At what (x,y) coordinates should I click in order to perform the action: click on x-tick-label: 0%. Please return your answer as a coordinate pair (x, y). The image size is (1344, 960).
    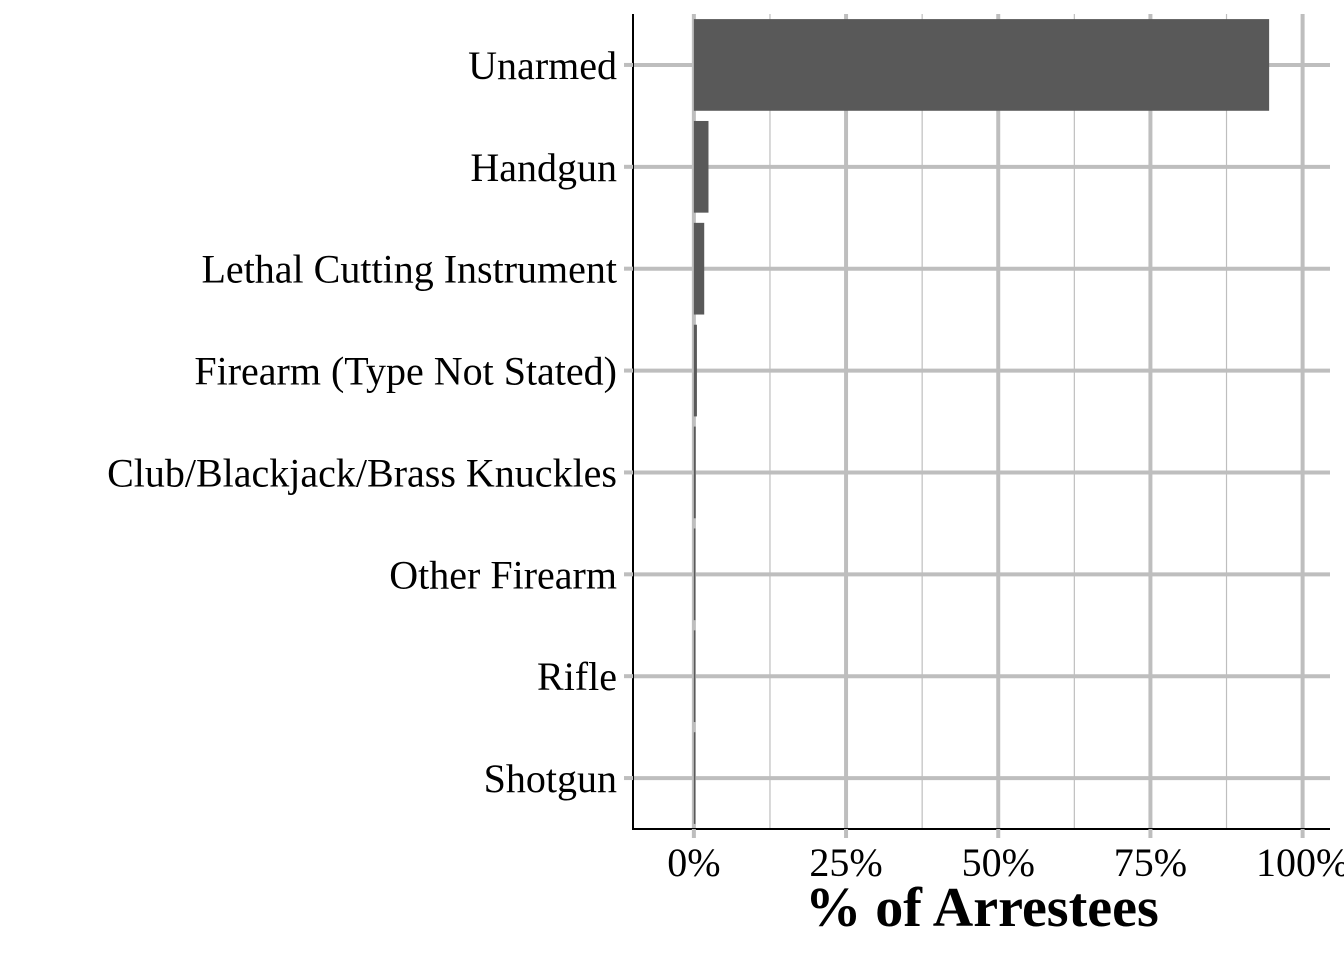
    Looking at the image, I should click on (693, 862).